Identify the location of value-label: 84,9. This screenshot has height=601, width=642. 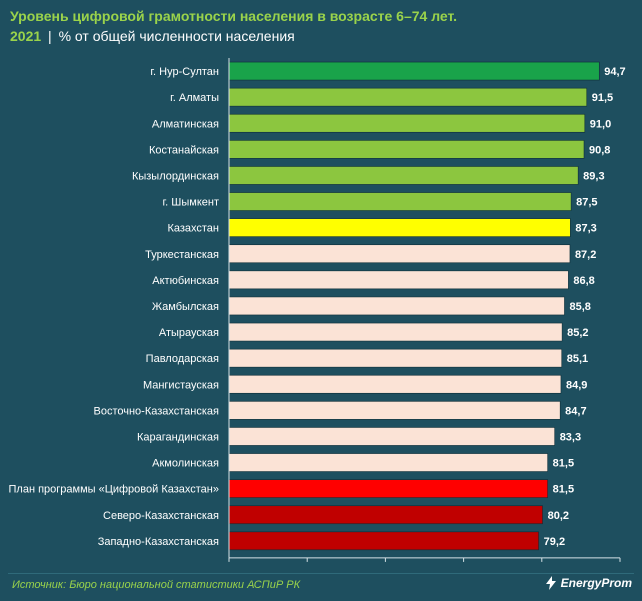
(576, 385).